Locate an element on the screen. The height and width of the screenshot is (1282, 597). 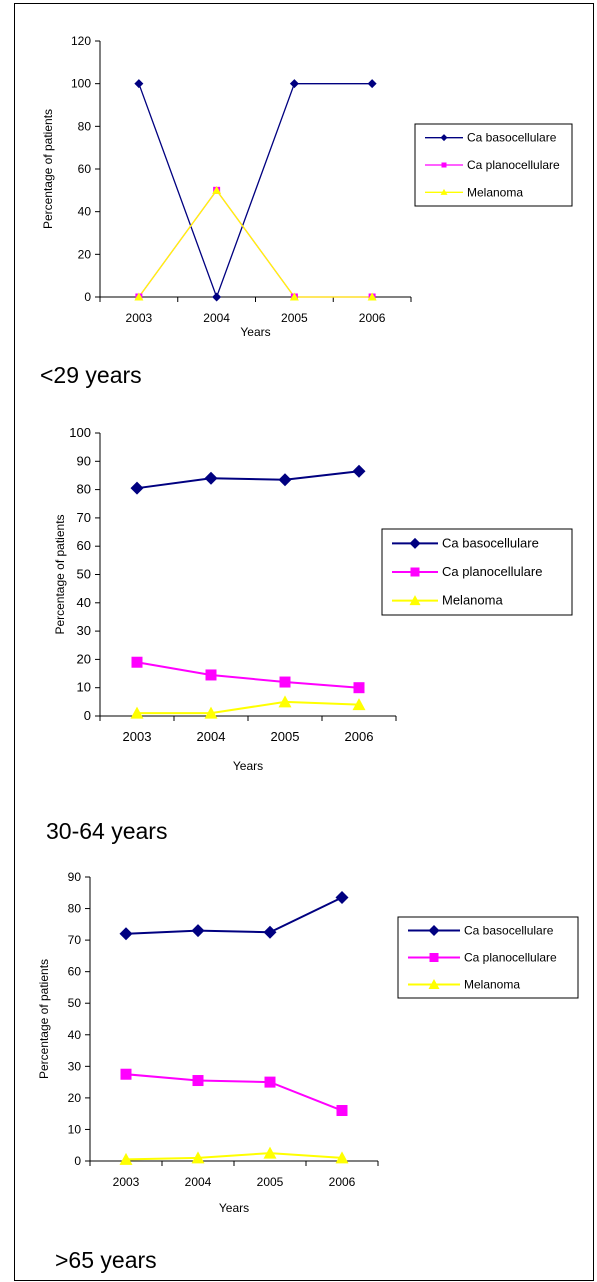
y-tick-label: 70 is located at coordinates (84, 517).